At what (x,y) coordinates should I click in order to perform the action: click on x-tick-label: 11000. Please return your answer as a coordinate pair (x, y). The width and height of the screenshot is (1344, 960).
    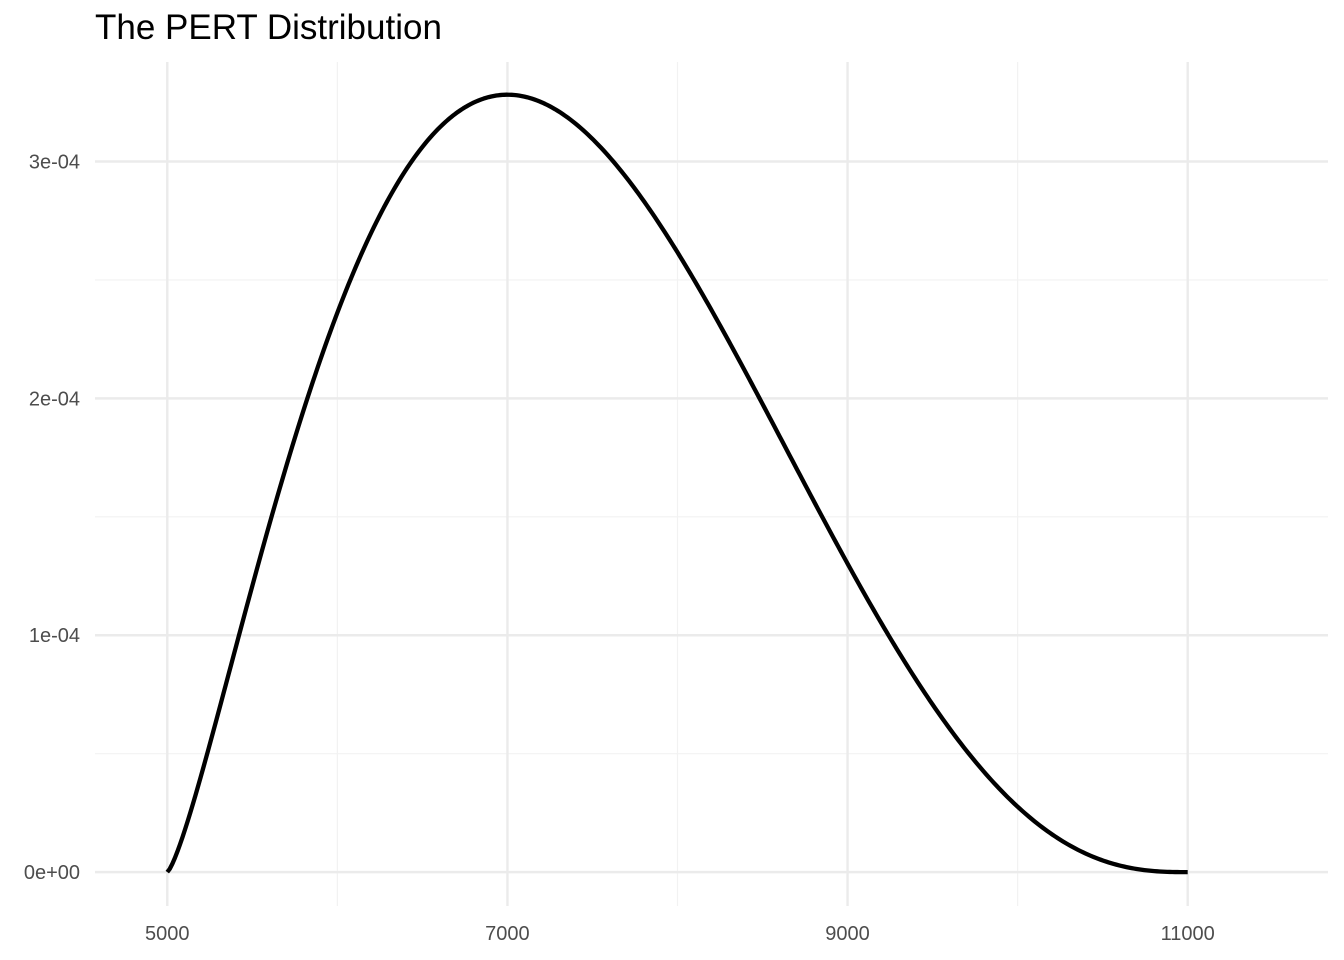
    Looking at the image, I should click on (1188, 934).